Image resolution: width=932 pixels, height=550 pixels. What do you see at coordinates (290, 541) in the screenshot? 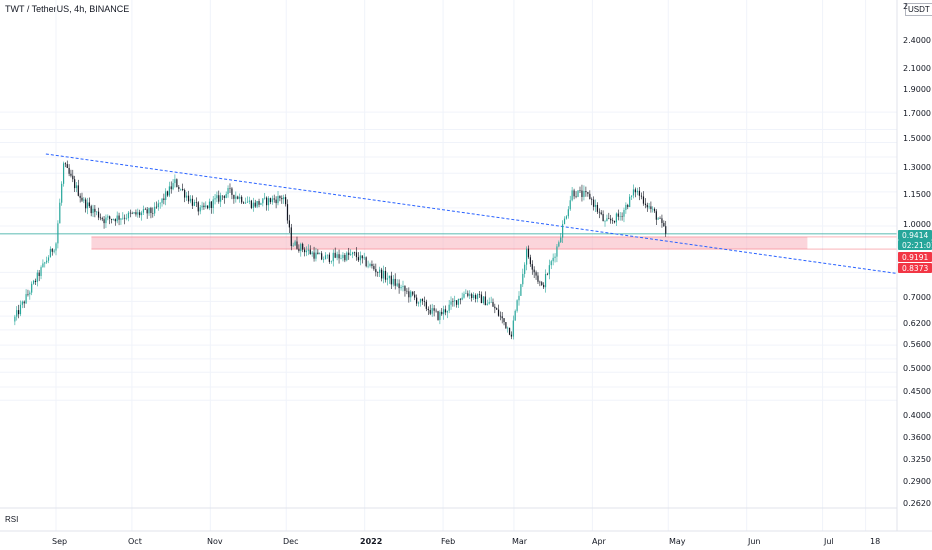
I see `time-tick: Dec` at bounding box center [290, 541].